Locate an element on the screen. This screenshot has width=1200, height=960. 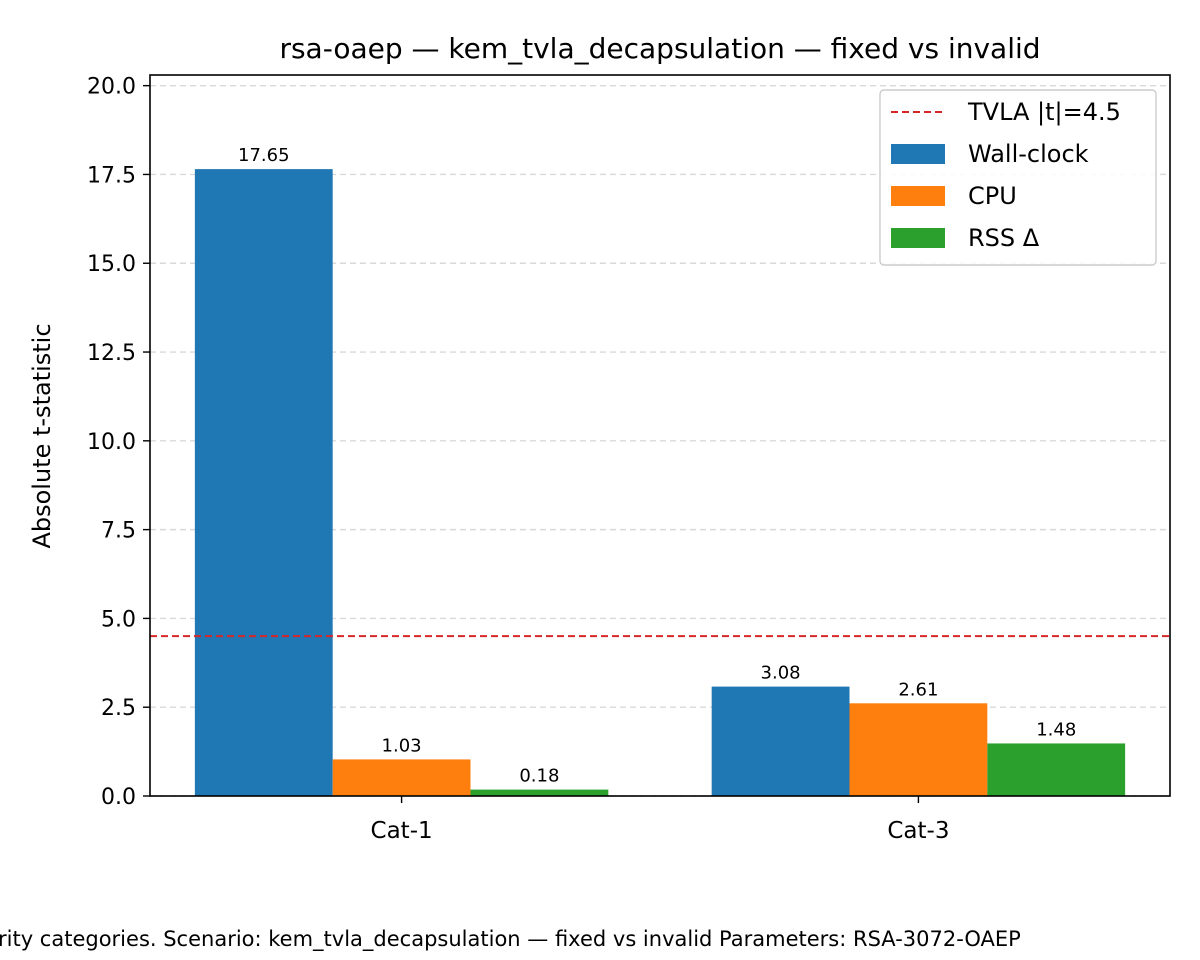
bar-value-label: 1.48 is located at coordinates (1056, 729).